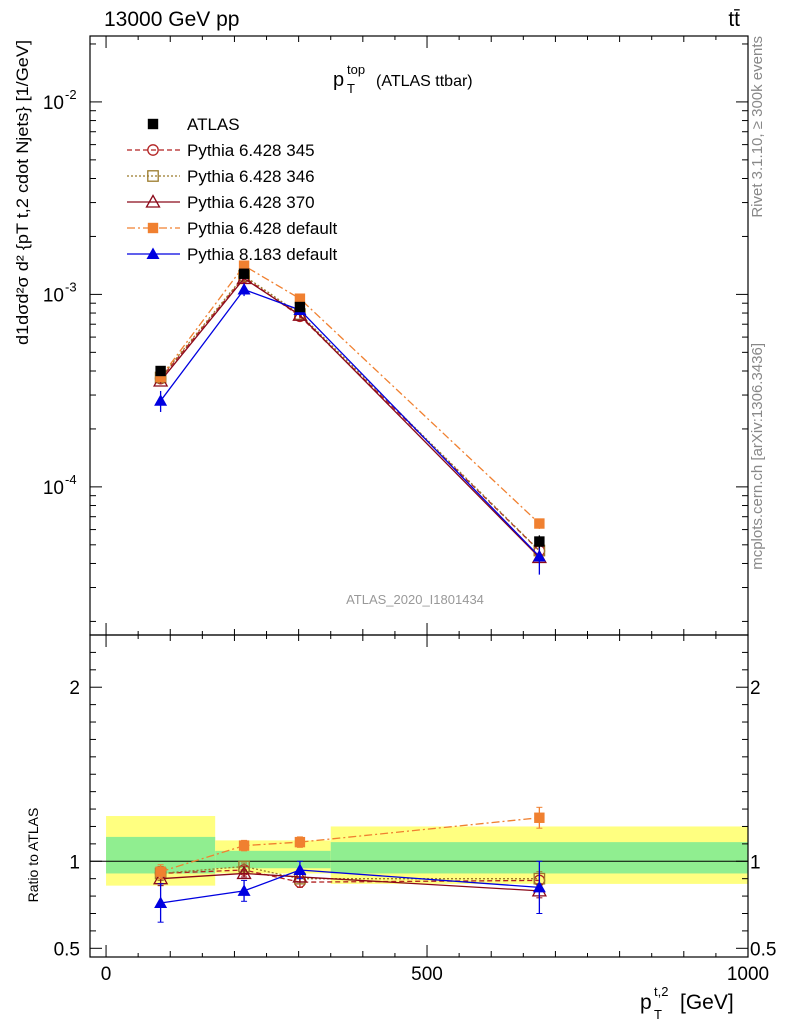 This screenshot has height=1024, width=786. Describe the element at coordinates (748, 974) in the screenshot. I see `x-tick-label: 1000` at that location.